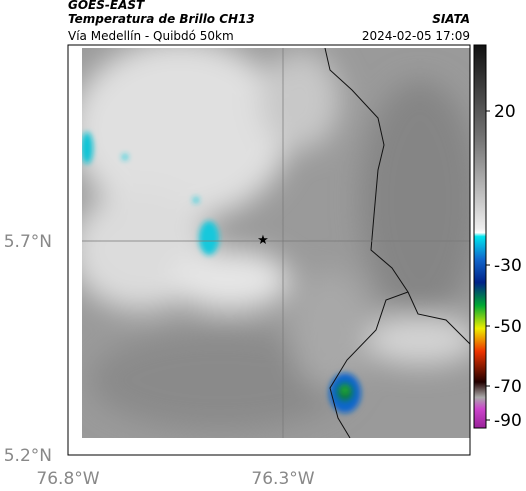 The width and height of the screenshot is (526, 491). What do you see at coordinates (508, 266) in the screenshot?
I see `colorbar-label: -30` at bounding box center [508, 266].